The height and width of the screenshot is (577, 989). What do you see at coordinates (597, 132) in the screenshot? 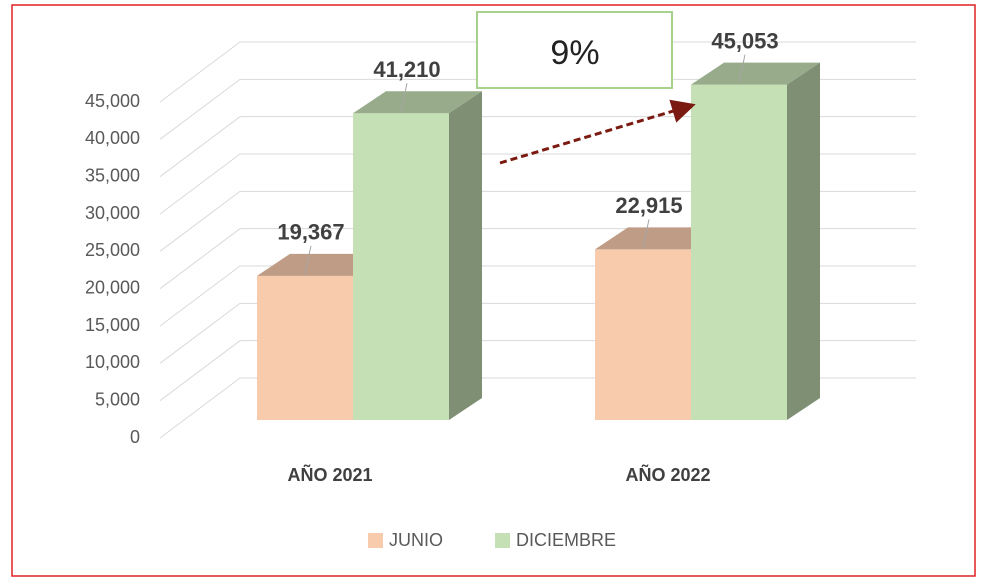
I see `trend-arrow` at bounding box center [597, 132].